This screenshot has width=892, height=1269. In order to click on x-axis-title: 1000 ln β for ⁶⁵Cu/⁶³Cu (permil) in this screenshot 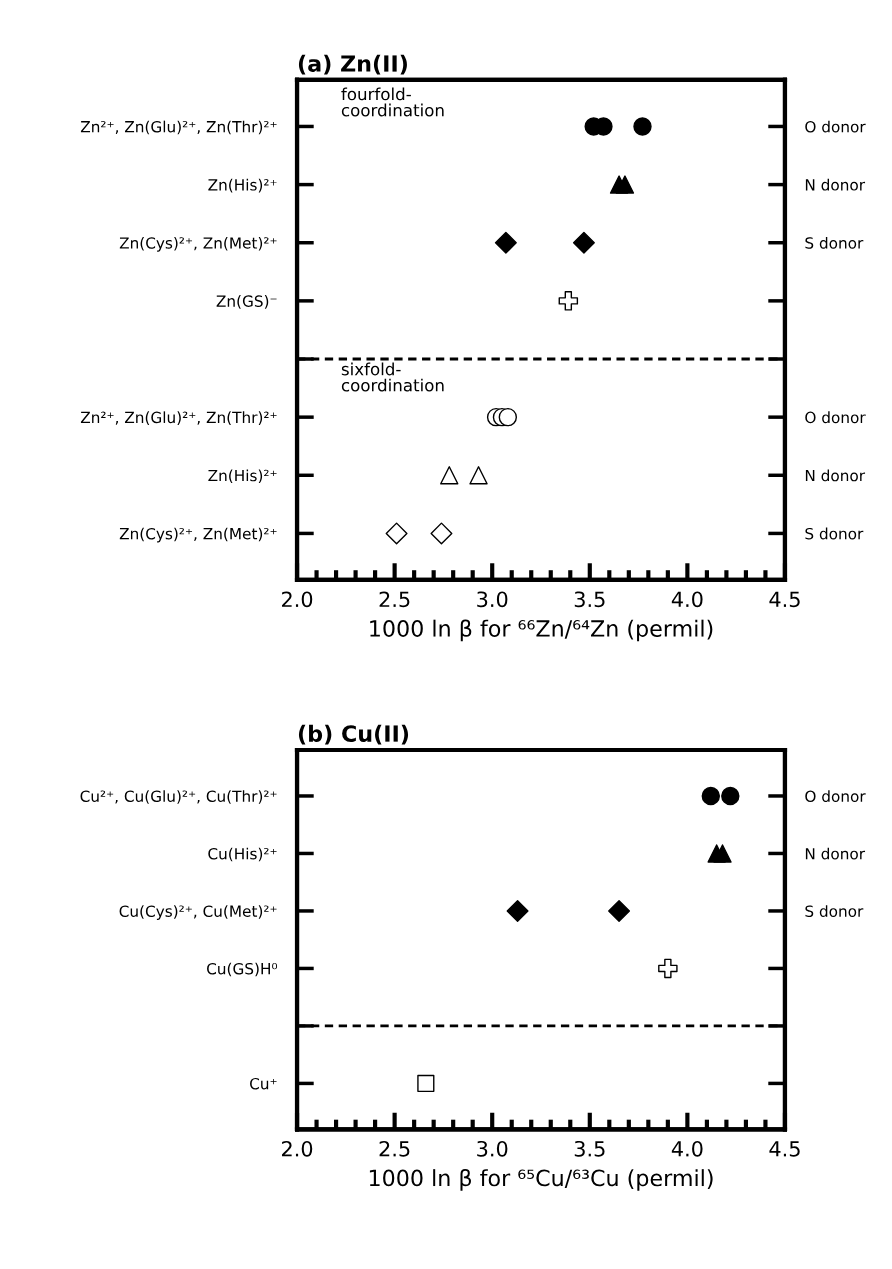, I will do `click(541, 1180)`.